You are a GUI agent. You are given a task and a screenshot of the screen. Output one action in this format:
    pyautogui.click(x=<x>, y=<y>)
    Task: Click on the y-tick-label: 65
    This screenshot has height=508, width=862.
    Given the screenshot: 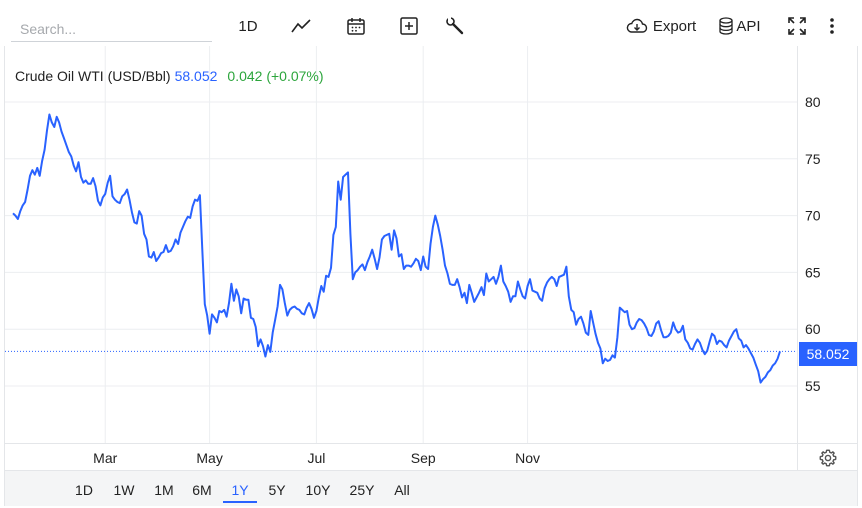 What is the action you would take?
    pyautogui.click(x=813, y=272)
    